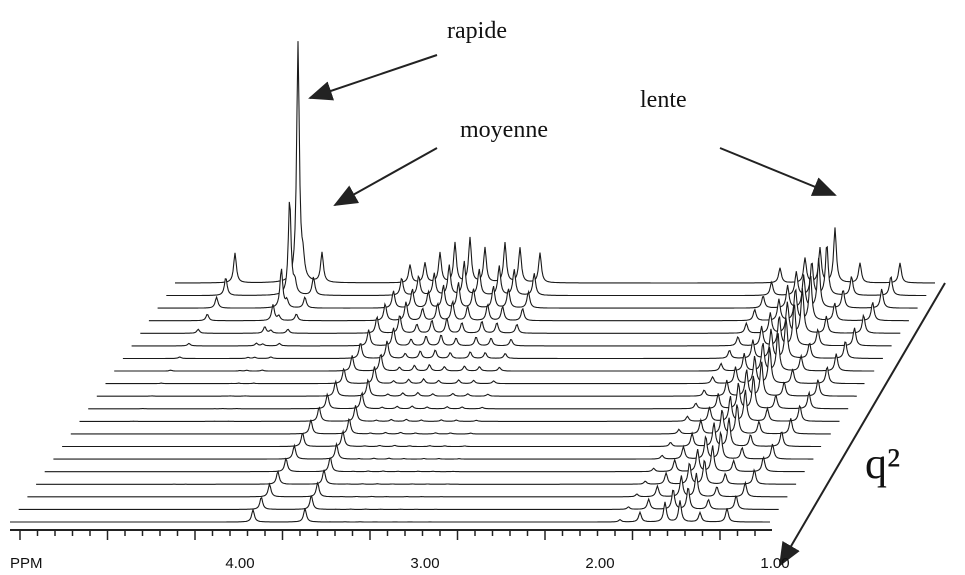  Describe the element at coordinates (882, 463) in the screenshot. I see `depth-label: q²` at that location.